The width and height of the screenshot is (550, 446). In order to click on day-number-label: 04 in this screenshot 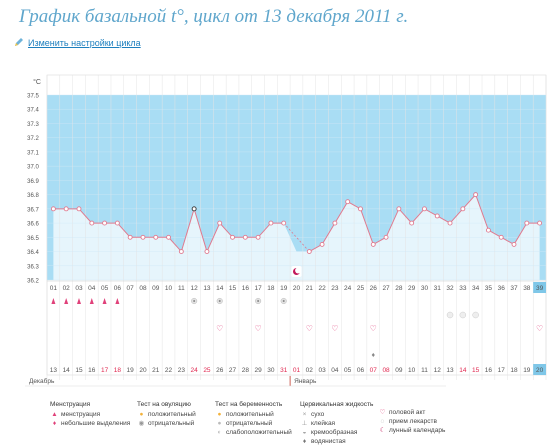, I will do `click(92, 288)`.